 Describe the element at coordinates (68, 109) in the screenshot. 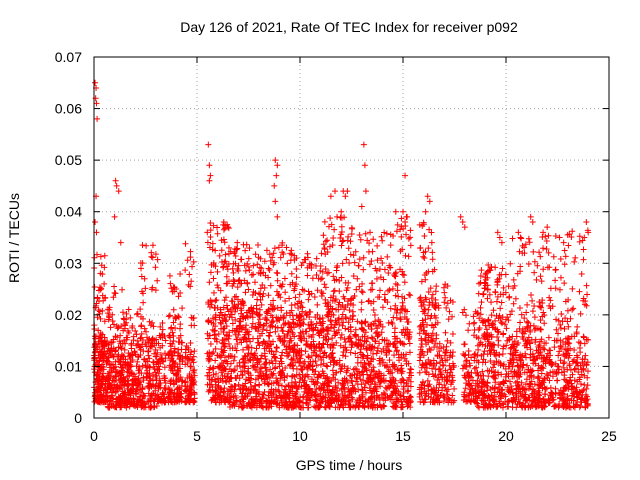

I see `y-tick-label: 0.06` at that location.